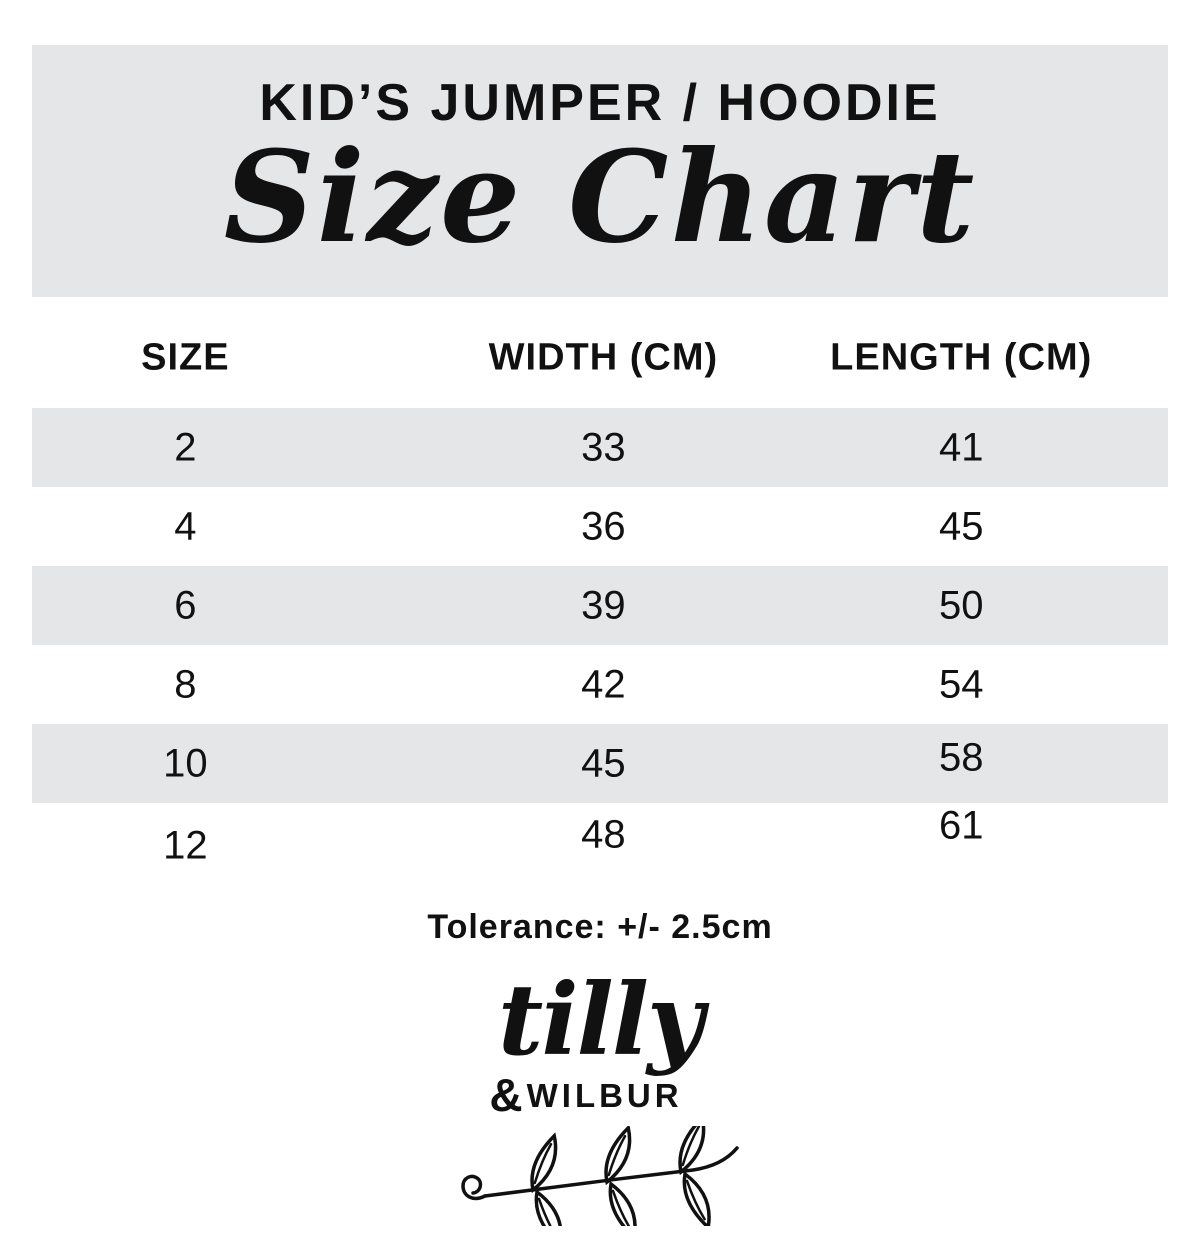 The width and height of the screenshot is (1200, 1250). Describe the element at coordinates (185, 526) in the screenshot. I see `size-cell: 4` at that location.